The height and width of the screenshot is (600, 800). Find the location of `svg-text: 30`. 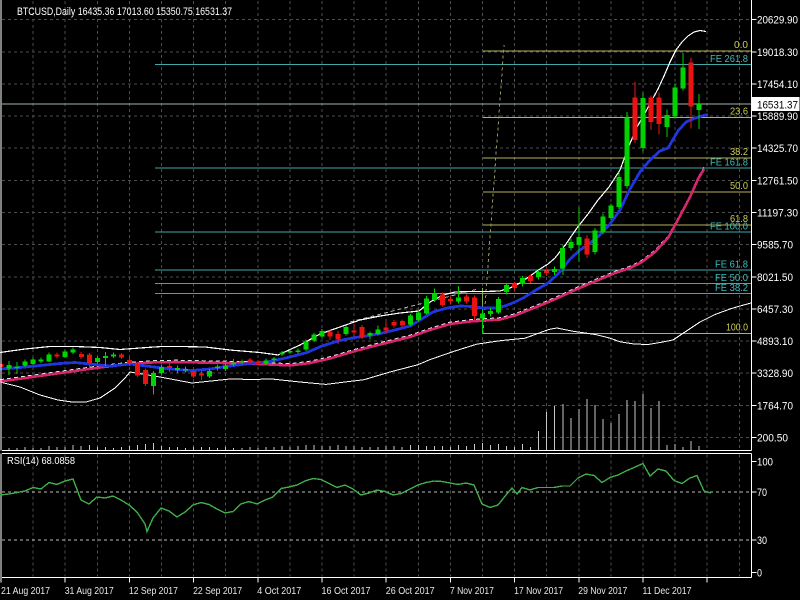

svg-text: 30 is located at coordinates (762, 541).